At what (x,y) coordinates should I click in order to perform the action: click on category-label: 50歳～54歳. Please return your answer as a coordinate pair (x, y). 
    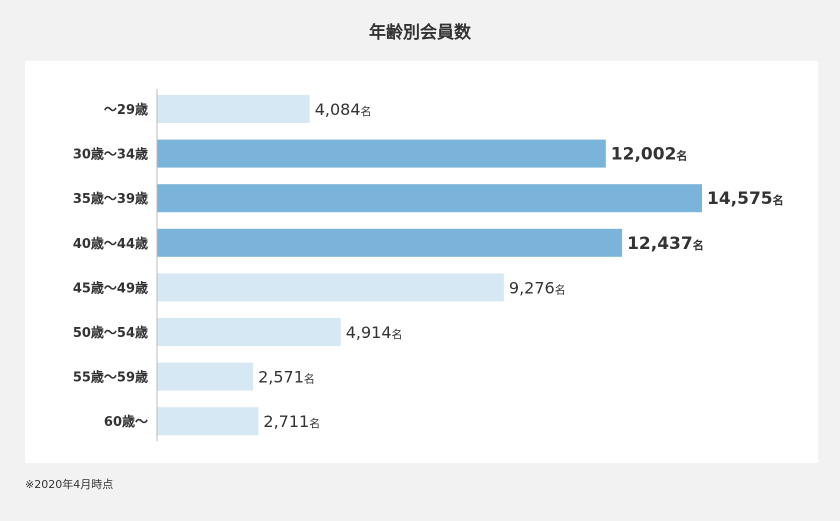
    Looking at the image, I should click on (110, 333).